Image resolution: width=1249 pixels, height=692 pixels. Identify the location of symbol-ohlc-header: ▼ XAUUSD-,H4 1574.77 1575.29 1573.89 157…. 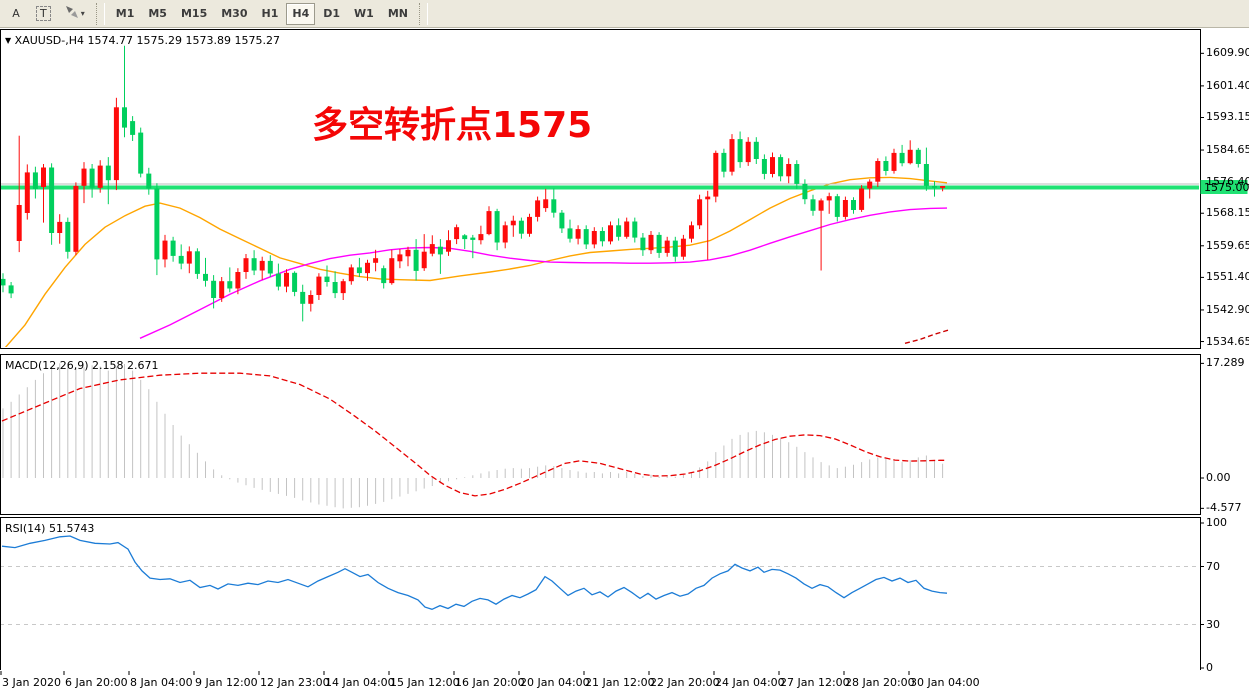
(142, 40).